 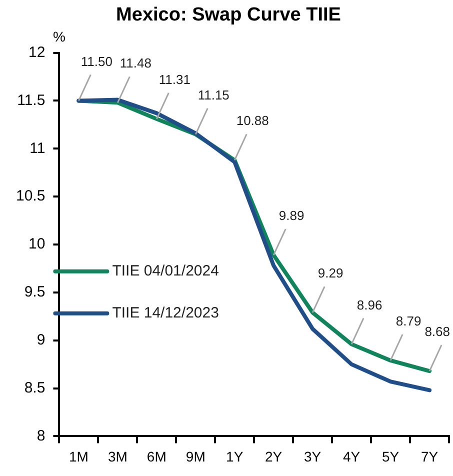 I want to click on y-axis-title: %, so click(x=59, y=36).